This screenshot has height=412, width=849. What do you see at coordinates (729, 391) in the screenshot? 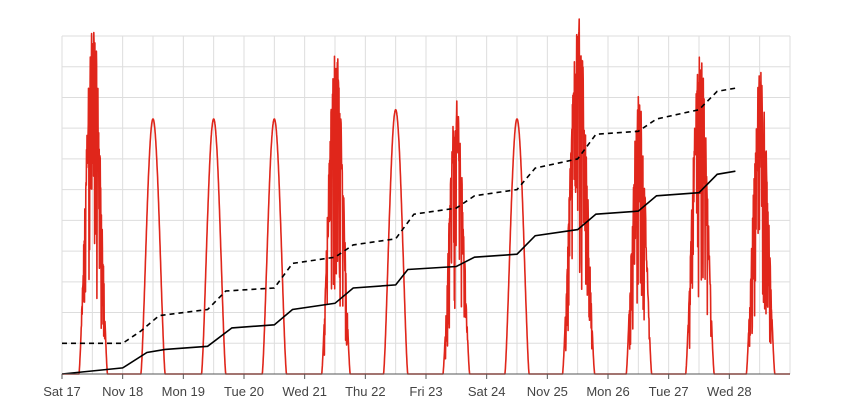
I see `x-tick-label: Wed 28` at bounding box center [729, 391].